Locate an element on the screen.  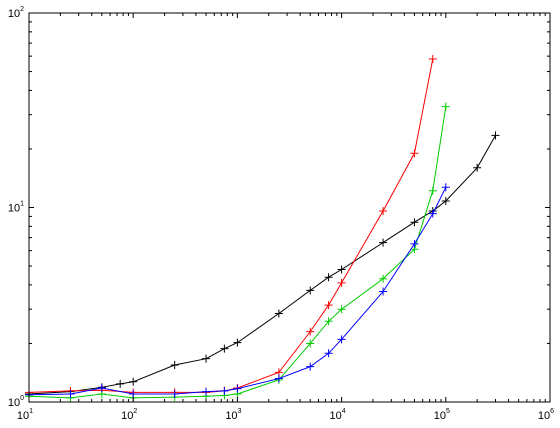
x-tick-label: 10³ is located at coordinates (233, 415).